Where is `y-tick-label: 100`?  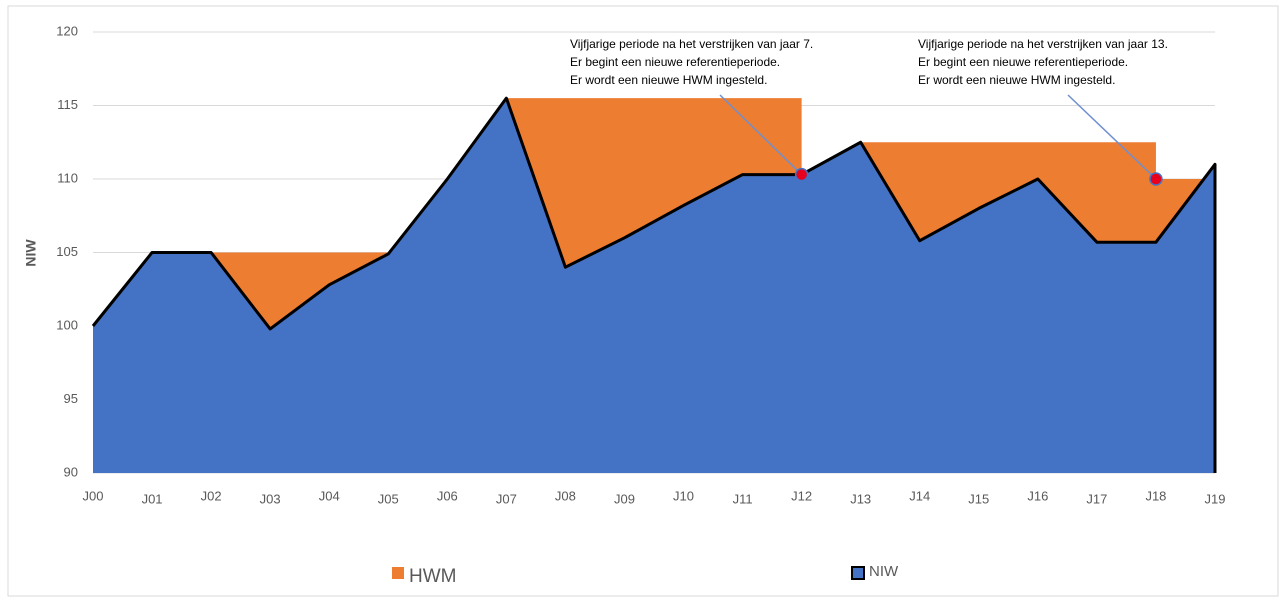 y-tick-label: 100 is located at coordinates (67, 324).